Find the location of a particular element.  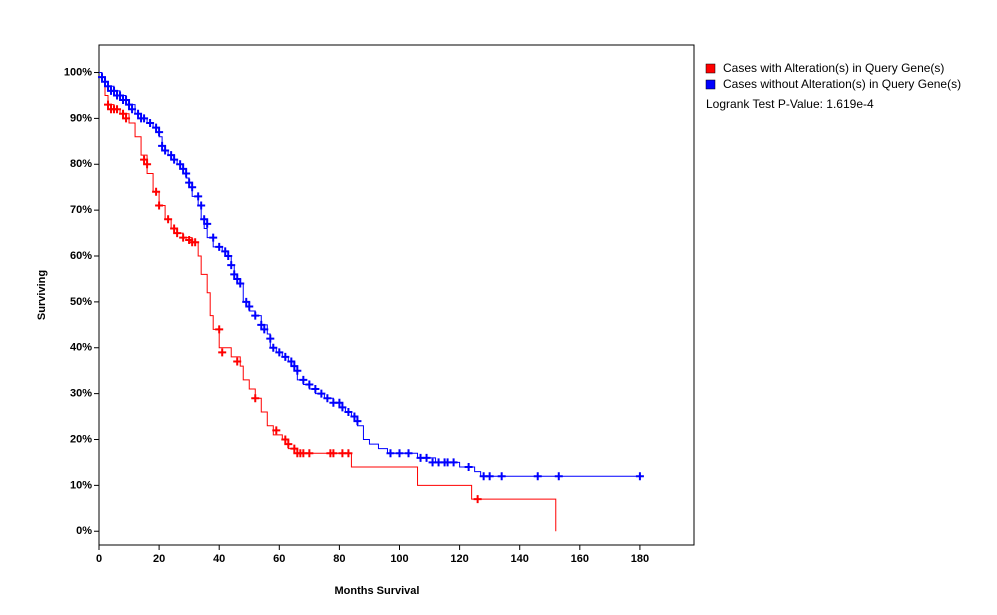

x-tick-label: 60 is located at coordinates (279, 559).